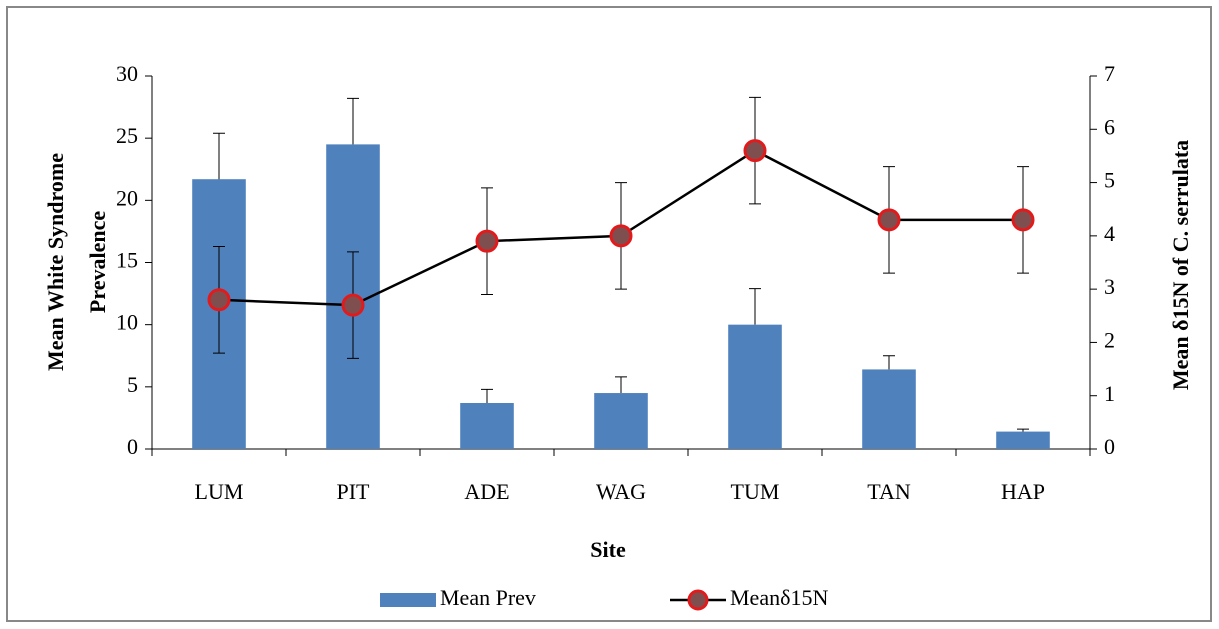 The image size is (1219, 629). I want to click on y2-tick-label: 6, so click(1109, 126).